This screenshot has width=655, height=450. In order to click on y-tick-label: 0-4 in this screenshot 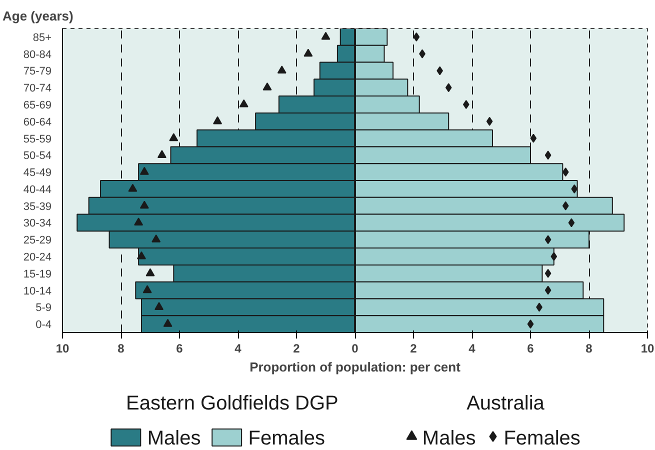, I will do `click(44, 325)`.